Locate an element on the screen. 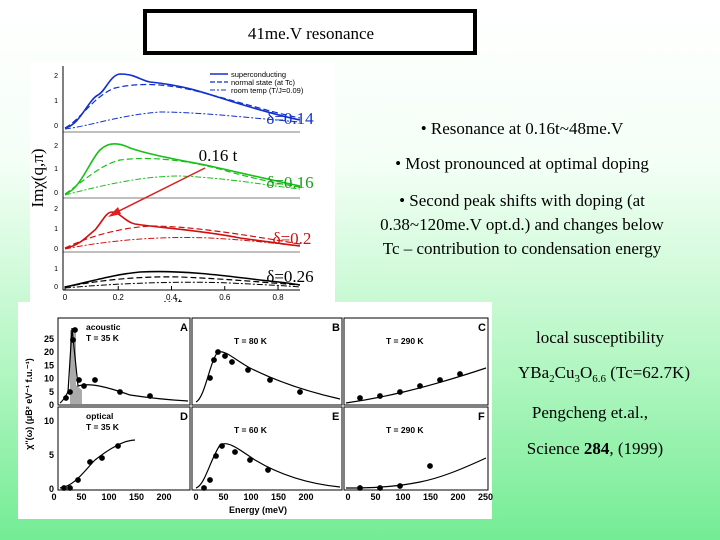  formula: YBa2Cu3O6.6 (Tc=62.7K) is located at coordinates (604, 374).